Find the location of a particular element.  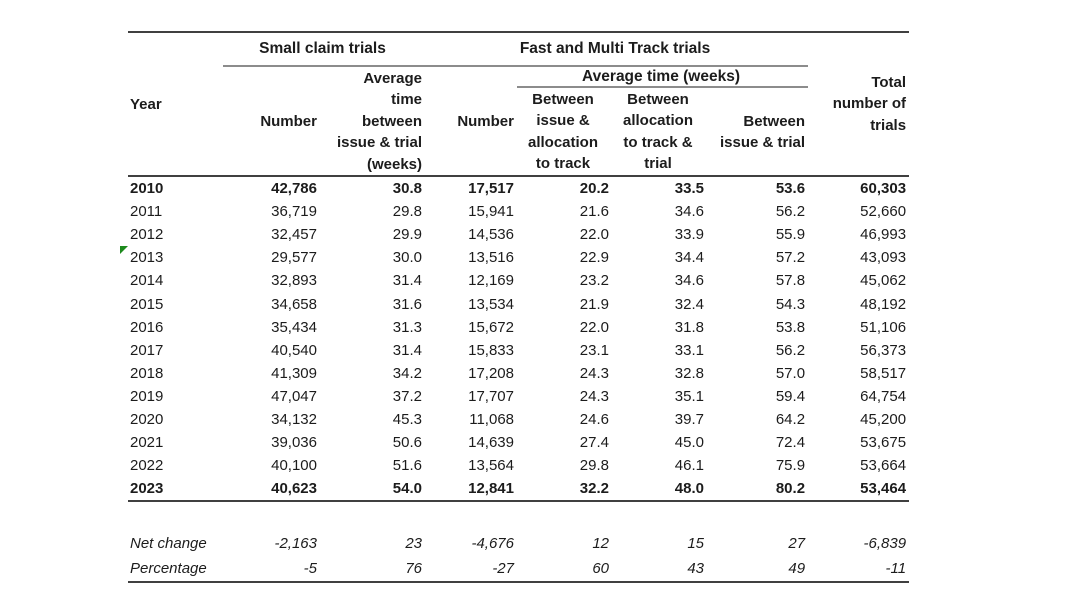

col-header-total-trials: Total number of trials is located at coordinates (869, 103).